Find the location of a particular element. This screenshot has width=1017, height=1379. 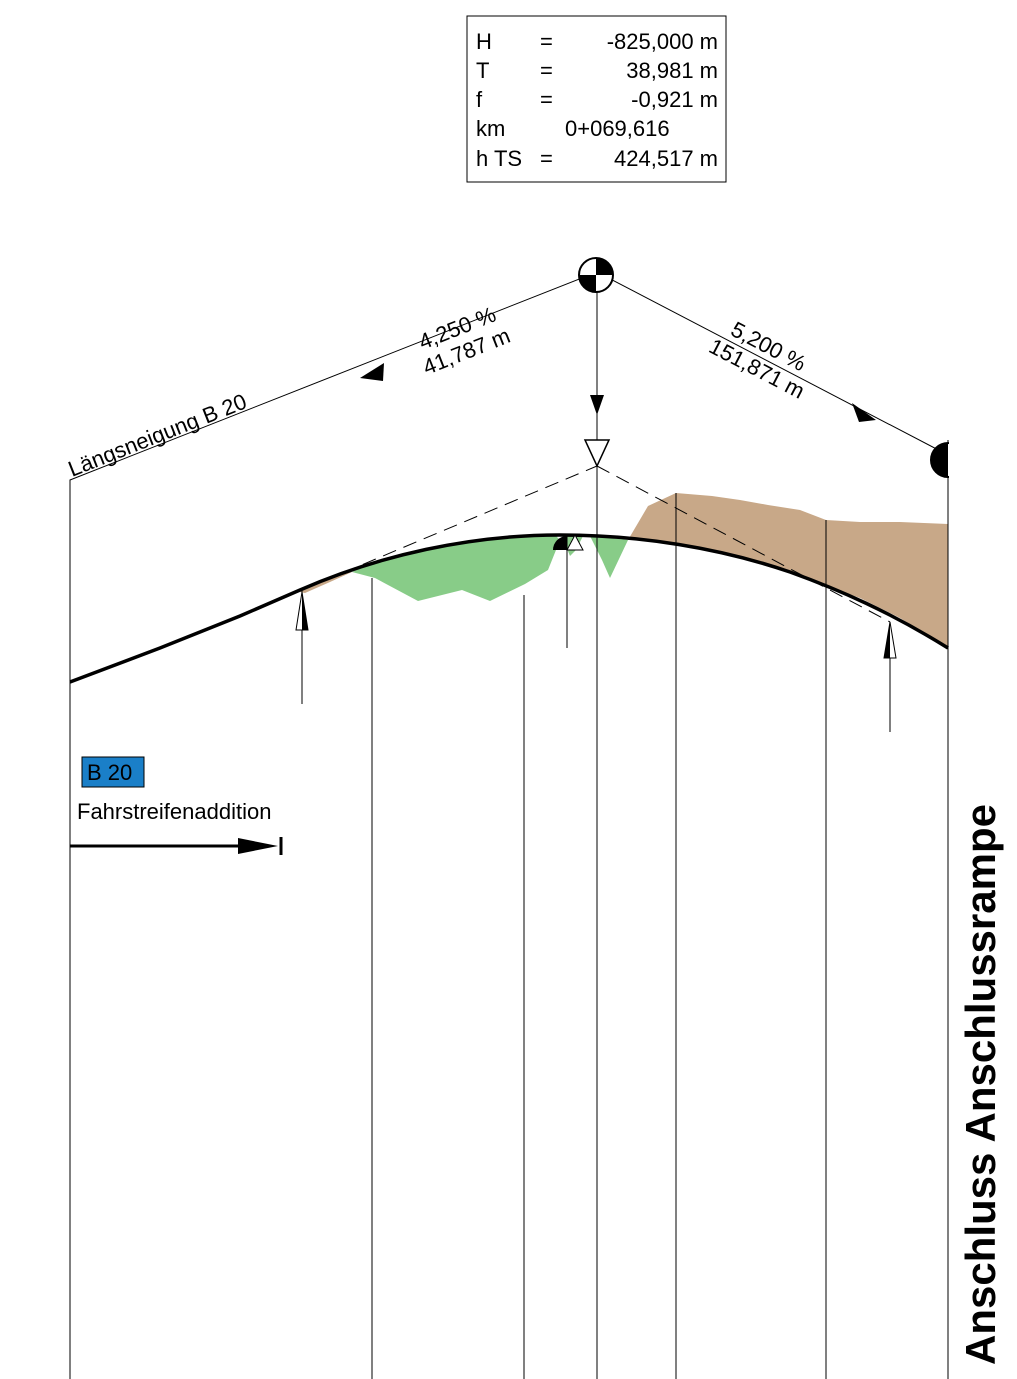

fill-embankment-small is located at coordinates (326, 582).